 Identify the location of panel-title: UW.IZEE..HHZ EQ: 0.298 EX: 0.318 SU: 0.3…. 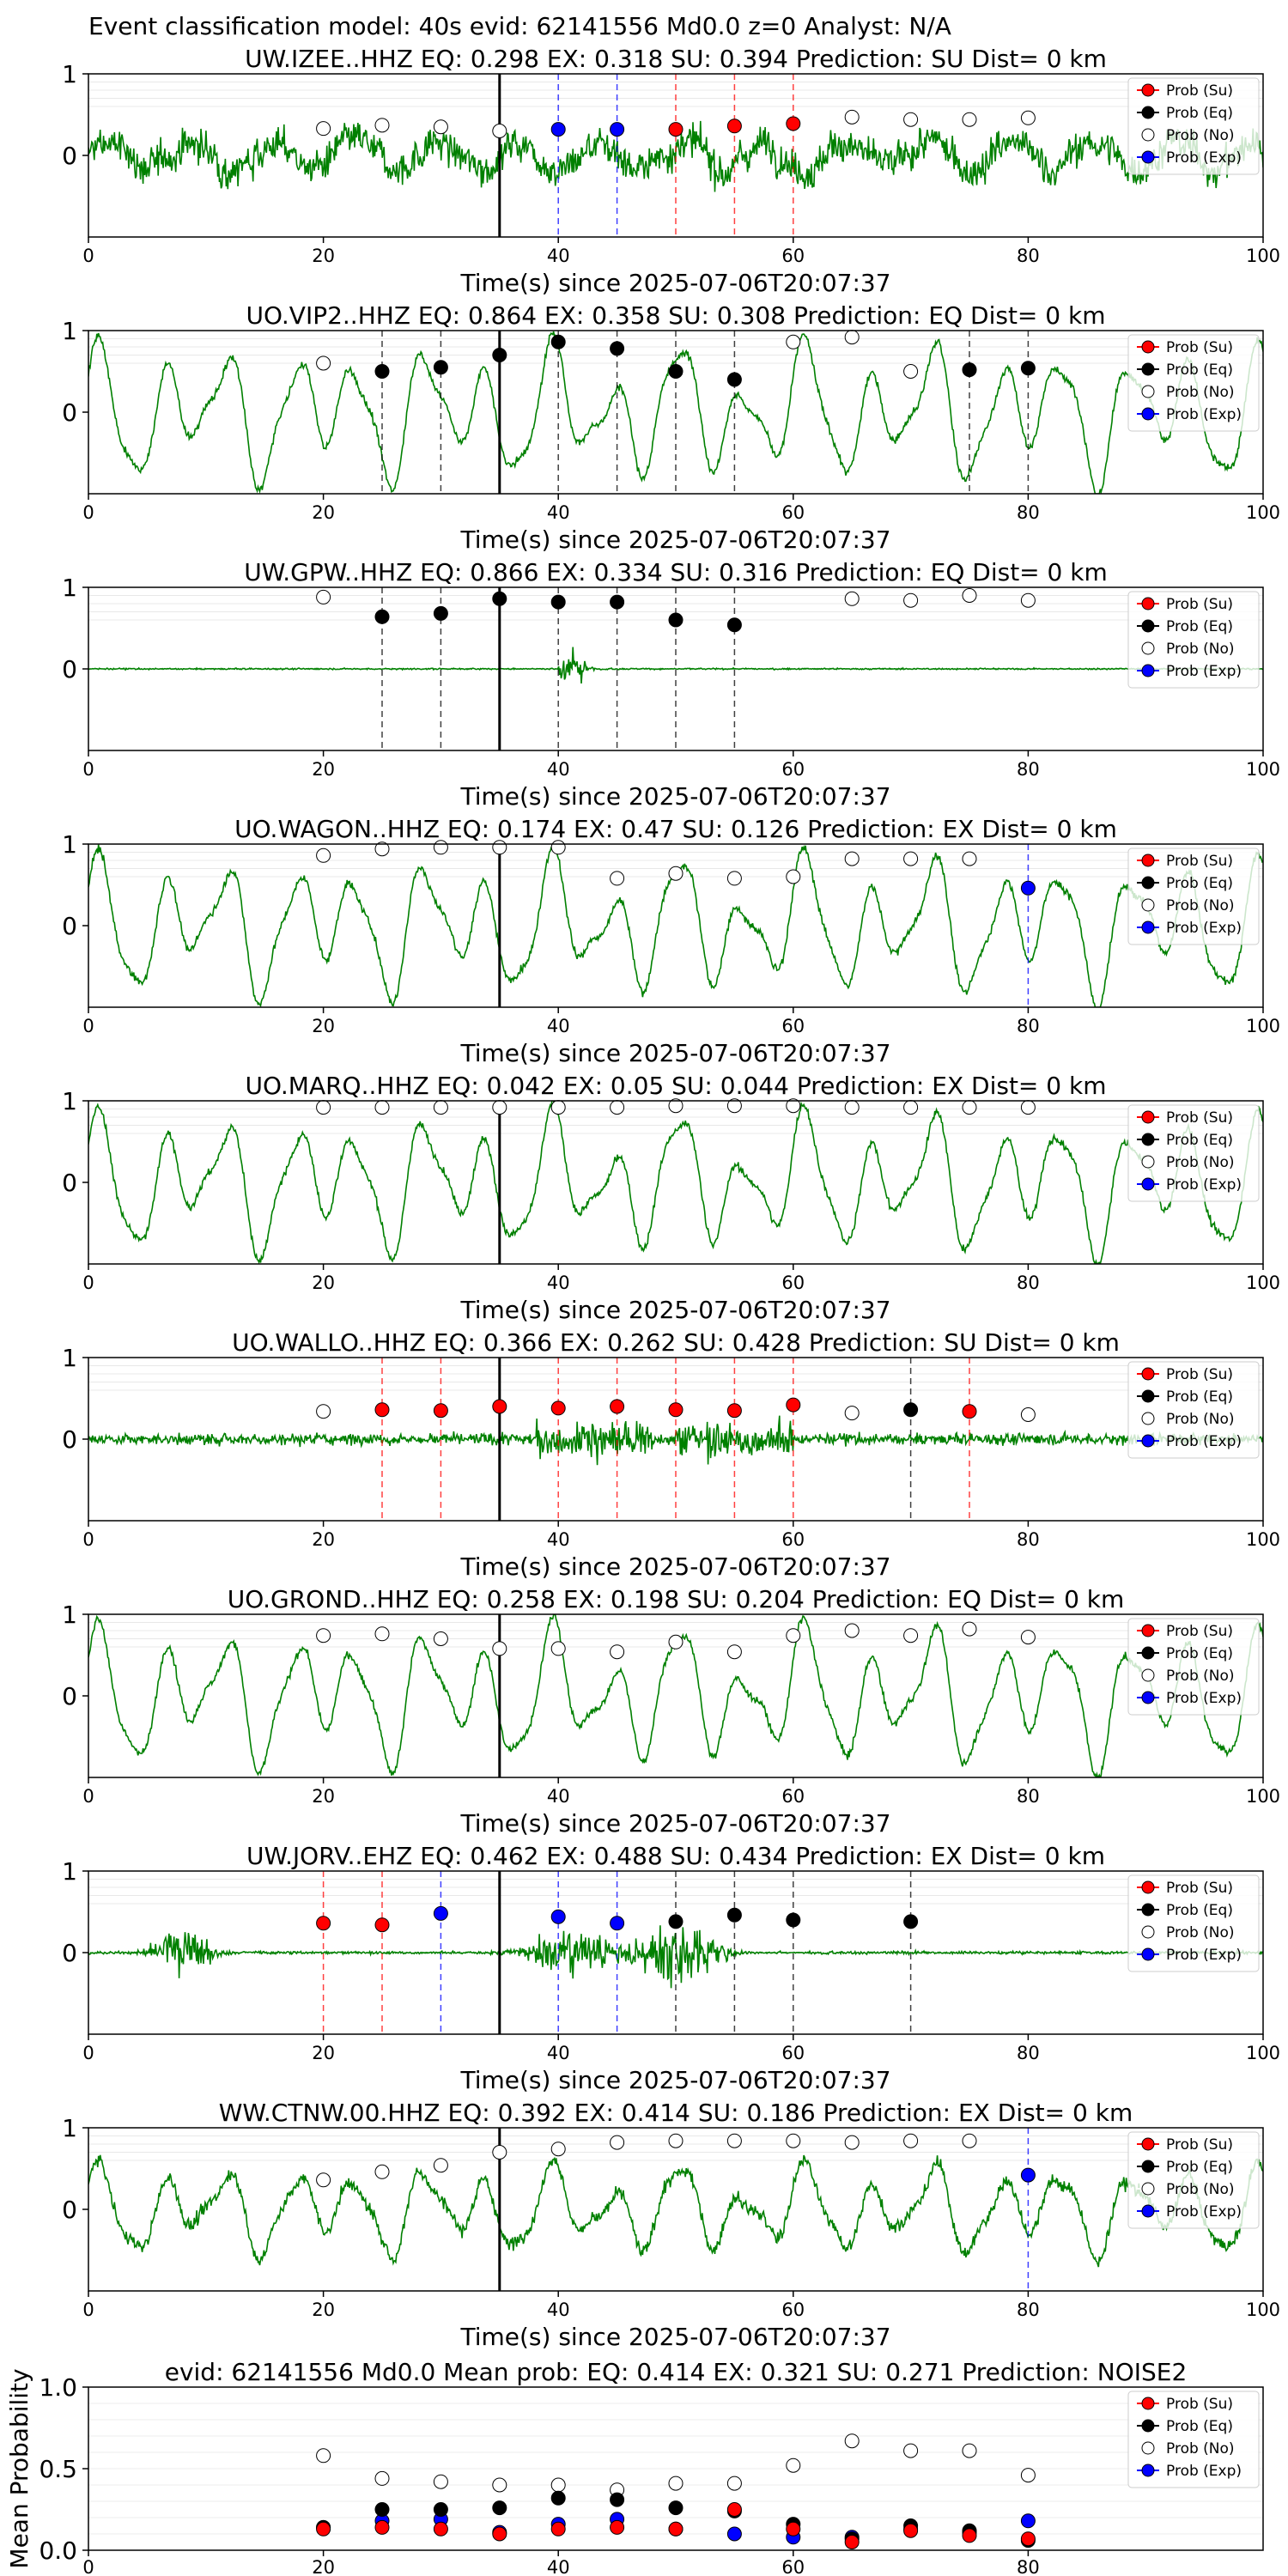
(676, 59).